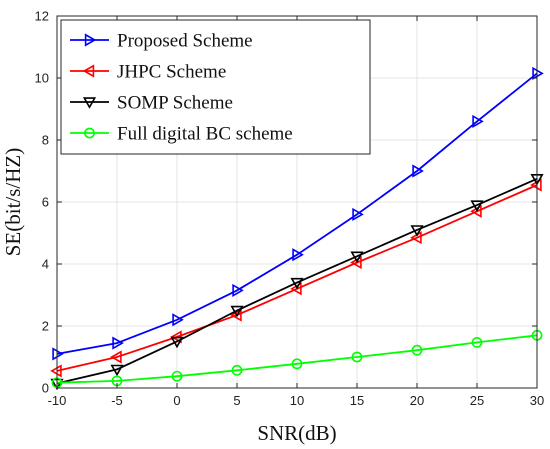  I want to click on x-tick-label: 20, so click(417, 400).